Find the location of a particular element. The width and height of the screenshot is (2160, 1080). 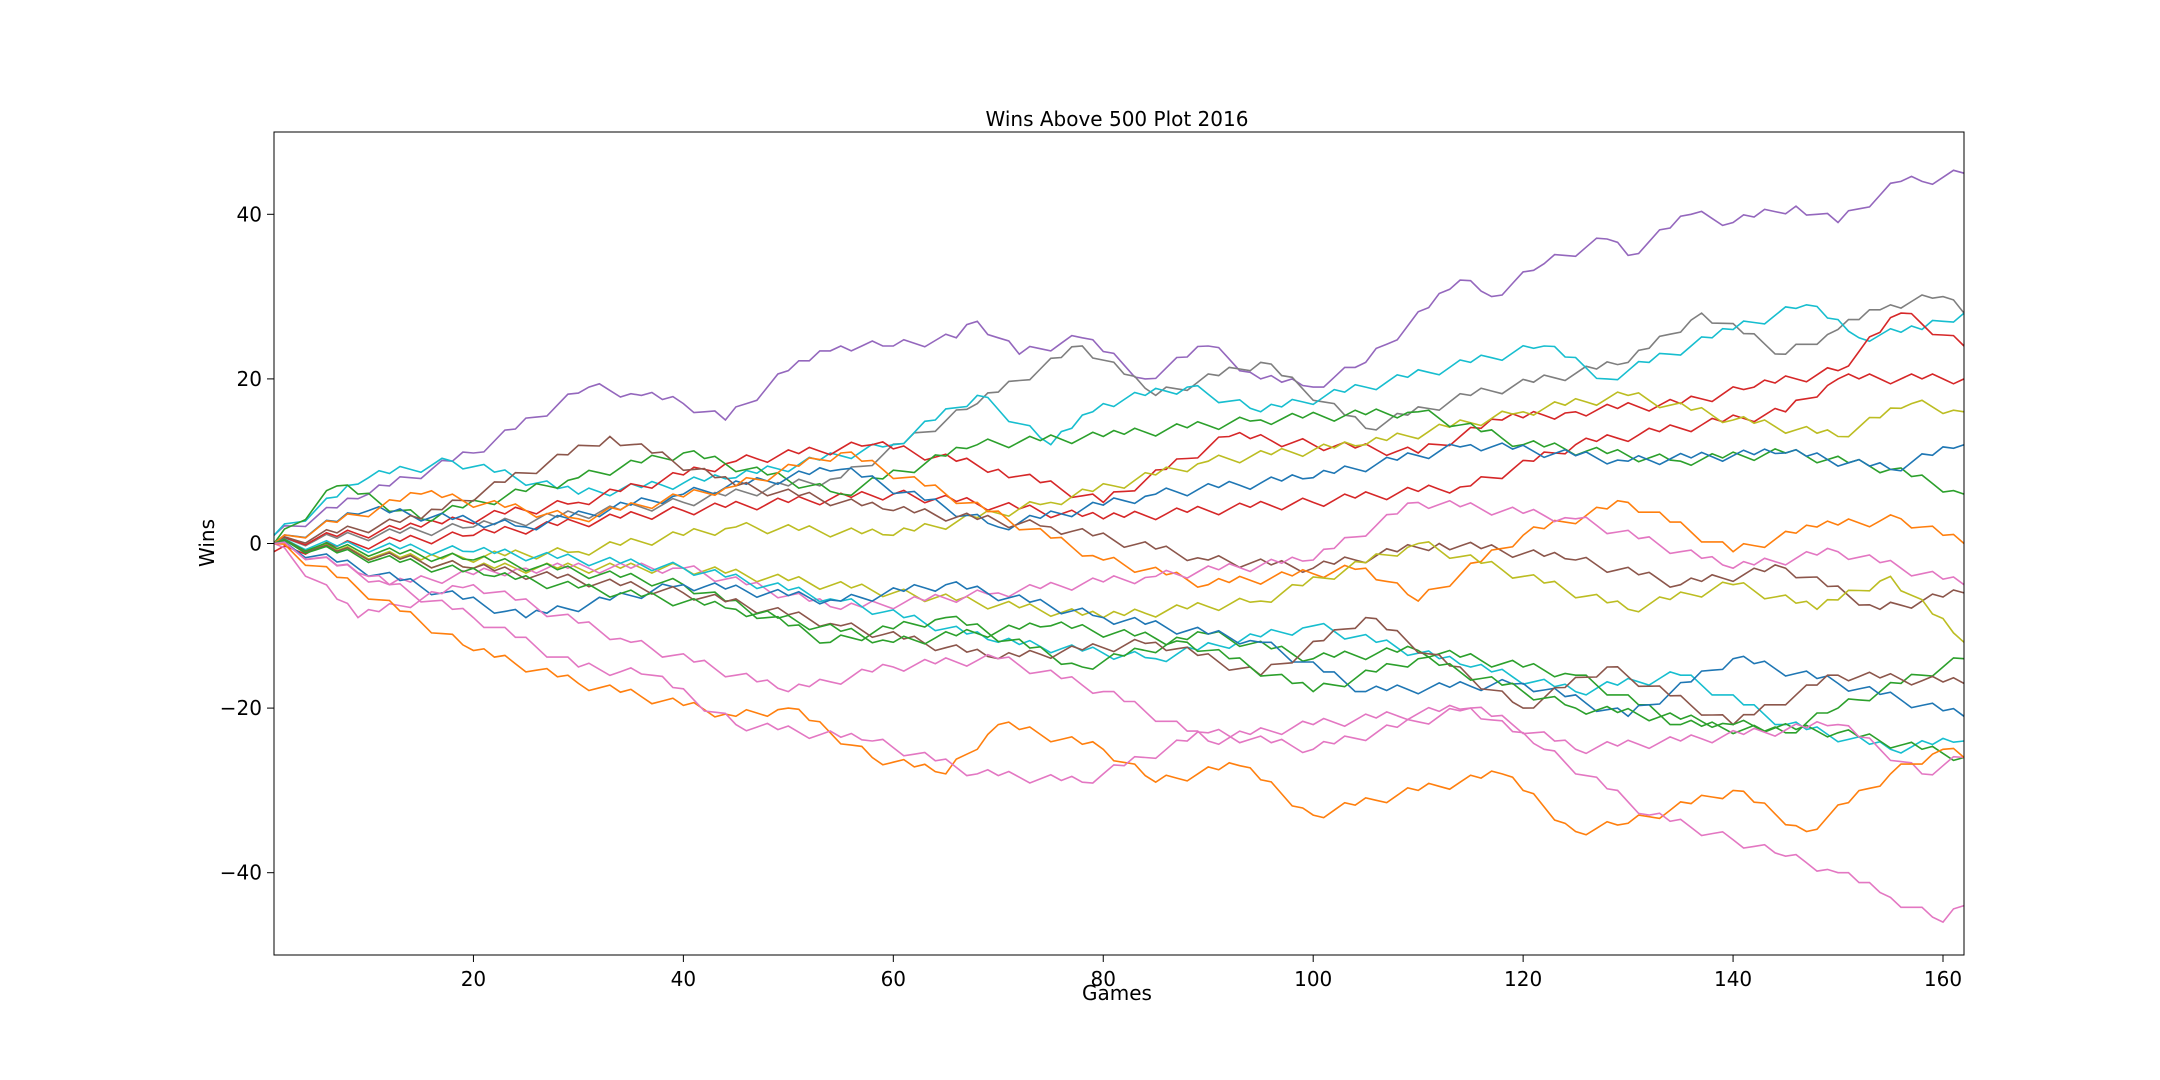

y-axis-ticks: −40 −20 0 20 40 is located at coordinates (247, 543).